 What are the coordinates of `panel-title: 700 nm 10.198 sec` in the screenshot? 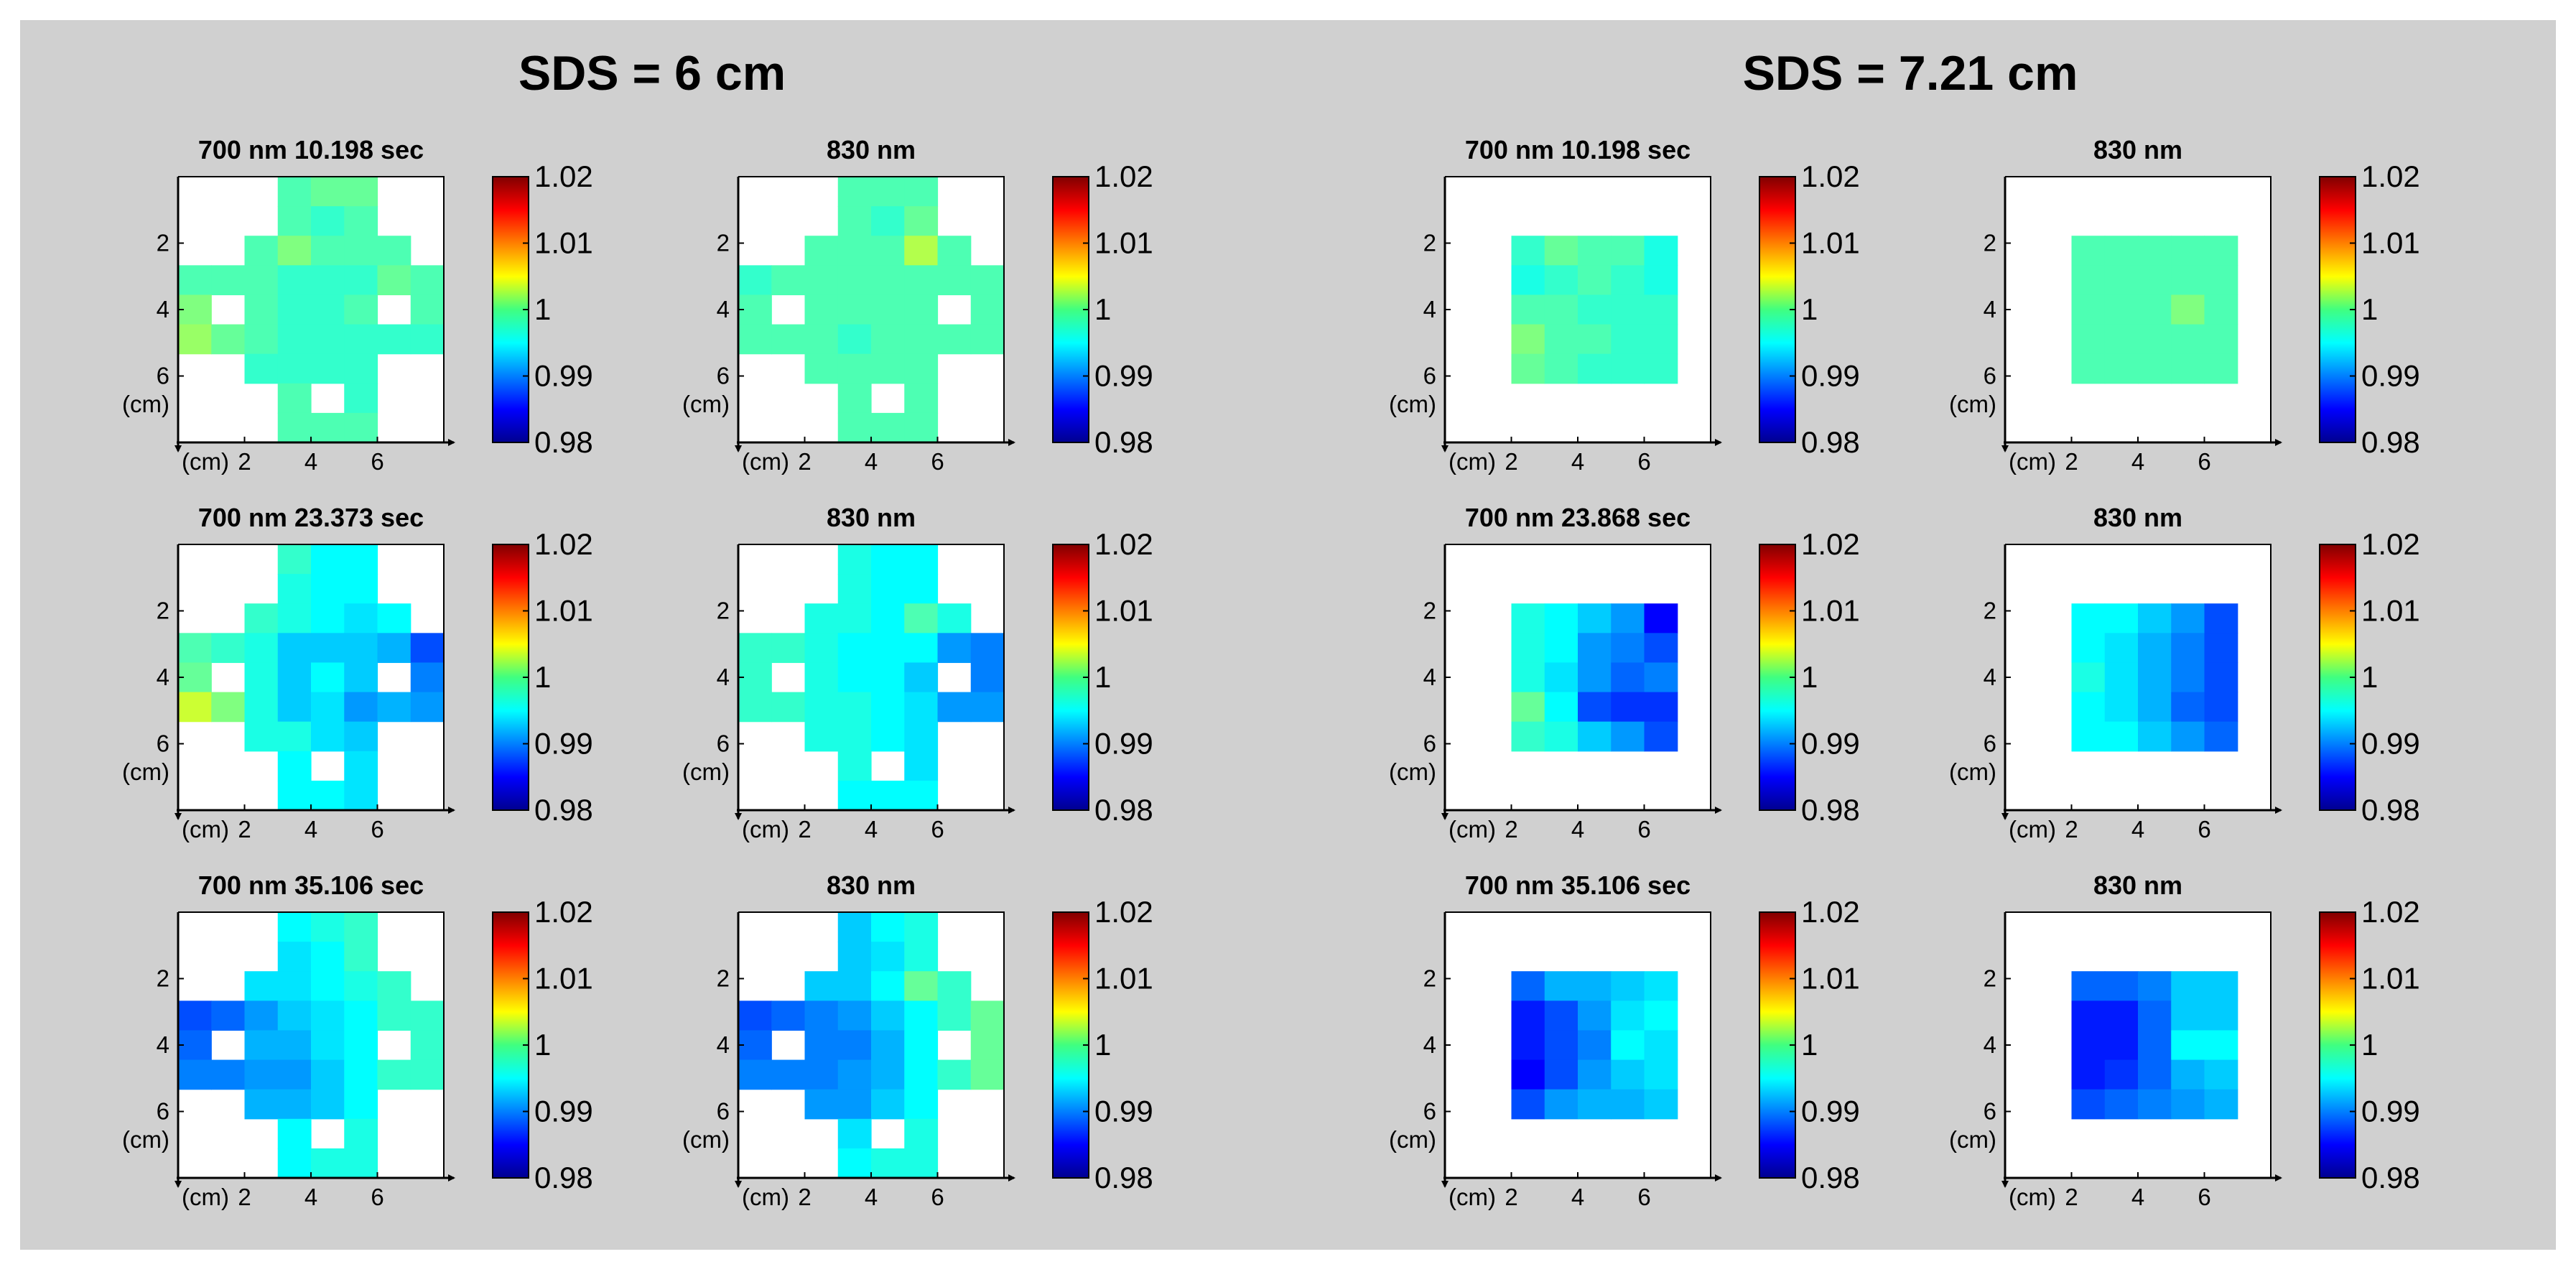 It's located at (1578, 149).